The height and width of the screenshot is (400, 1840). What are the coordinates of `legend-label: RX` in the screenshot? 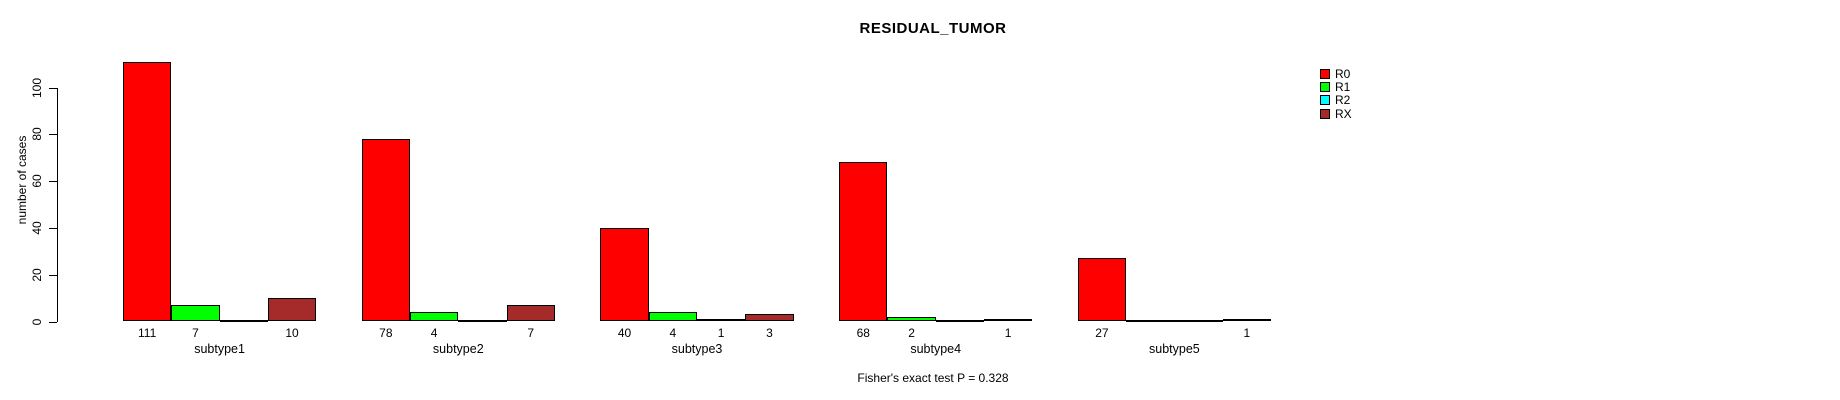 It's located at (1343, 113).